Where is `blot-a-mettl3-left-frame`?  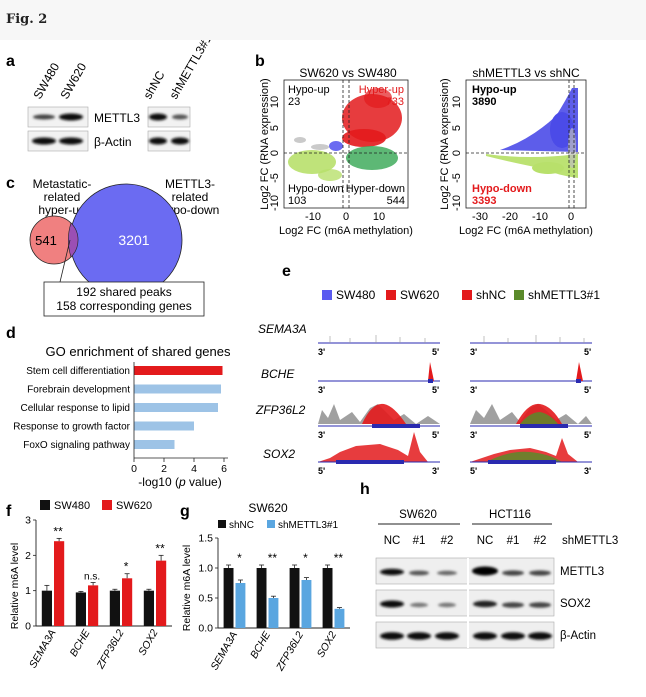 blot-a-mettl3-left-frame is located at coordinates (58, 117).